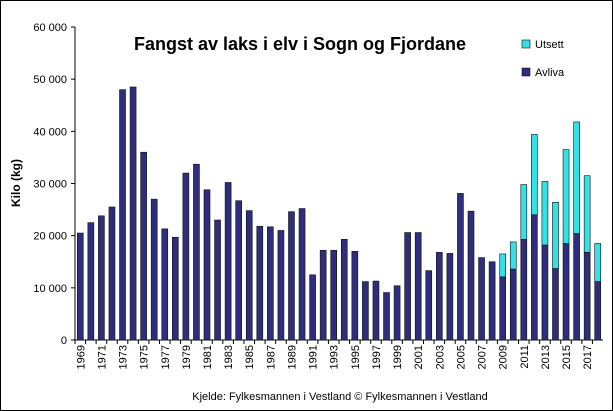 This screenshot has width=613, height=411. I want to click on x-tick-label: 1999, so click(398, 357).